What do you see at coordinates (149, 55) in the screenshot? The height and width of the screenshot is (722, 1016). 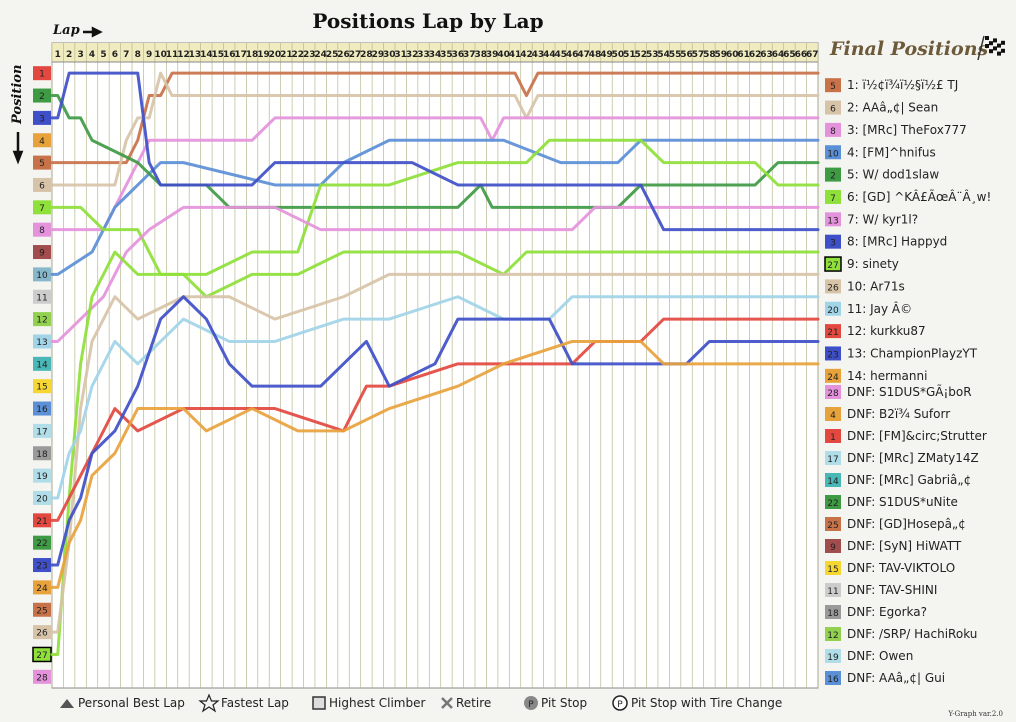 I see `lap-number: 9` at bounding box center [149, 55].